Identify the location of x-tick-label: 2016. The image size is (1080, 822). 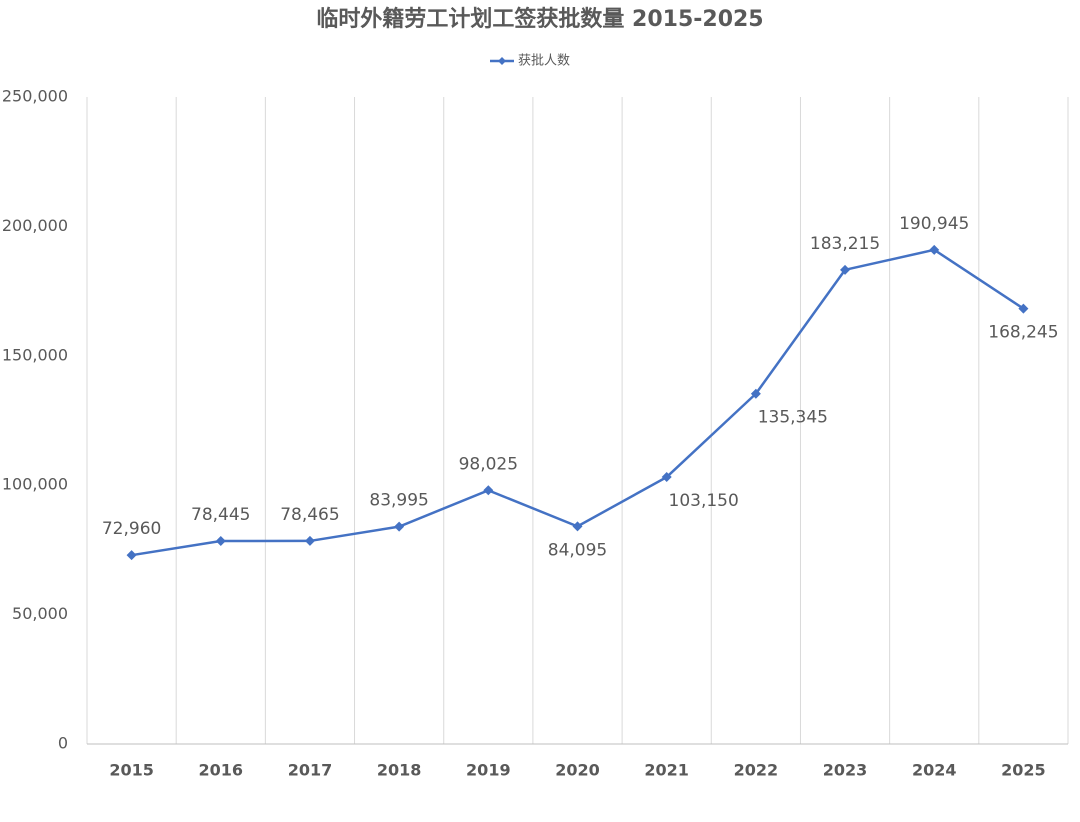
(221, 770).